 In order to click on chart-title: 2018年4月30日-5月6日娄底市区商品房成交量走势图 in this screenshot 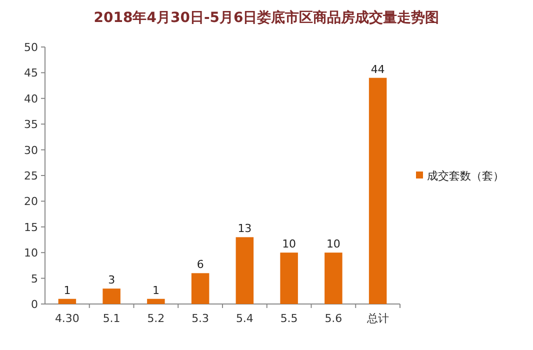, I will do `click(267, 17)`.